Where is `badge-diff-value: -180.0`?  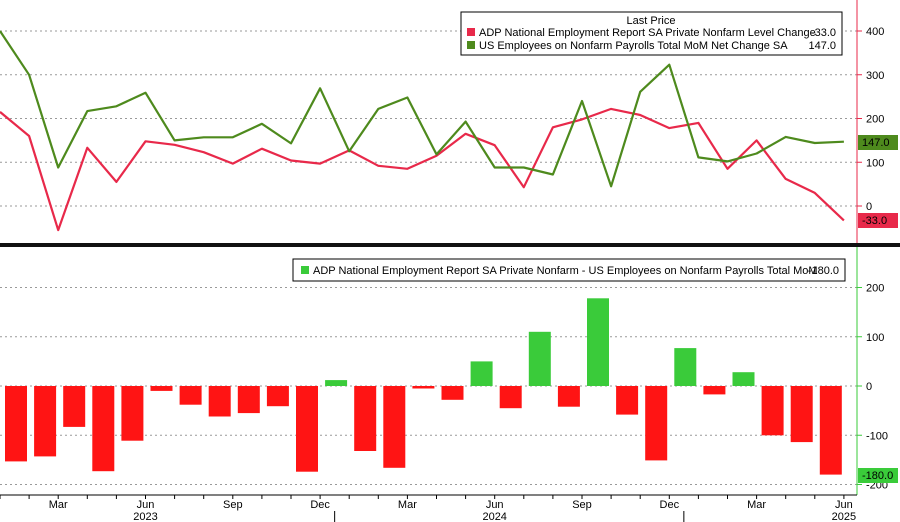 badge-diff-value: -180.0 is located at coordinates (877, 476).